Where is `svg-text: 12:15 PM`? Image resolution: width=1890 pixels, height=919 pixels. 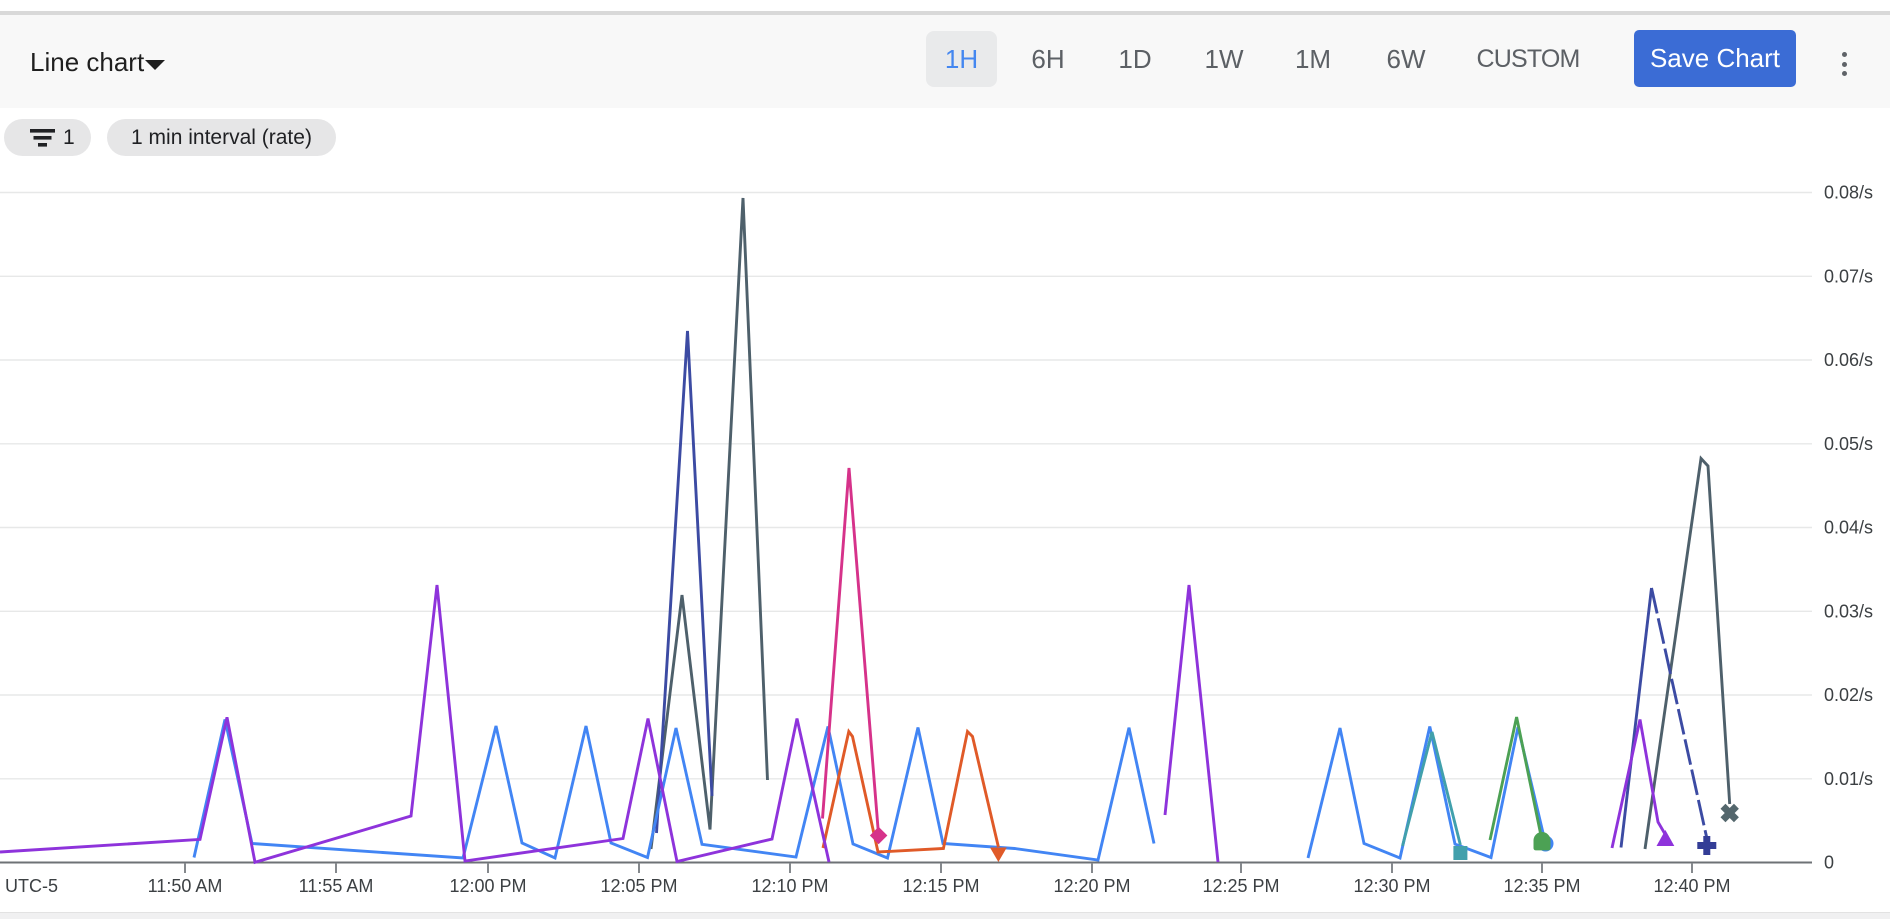
svg-text: 12:15 PM is located at coordinates (940, 886).